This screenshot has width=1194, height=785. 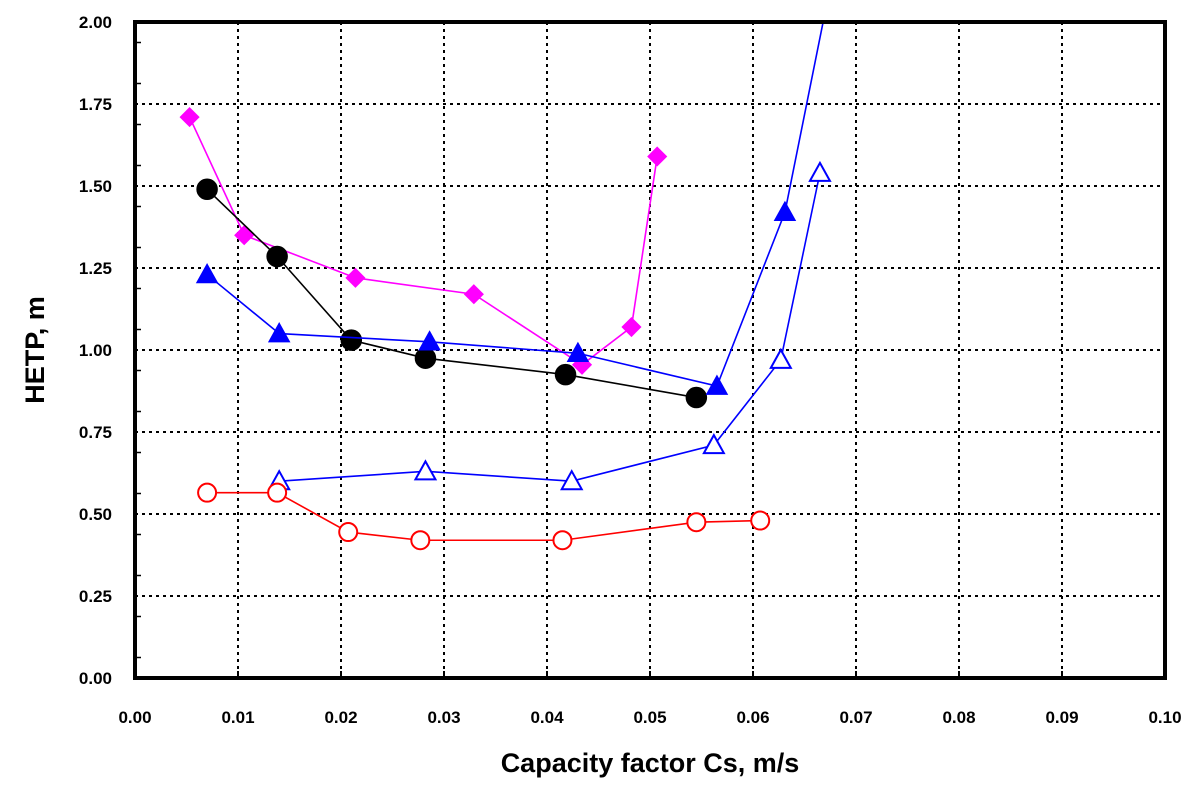 I want to click on x-tick-label: 0.05, so click(x=649, y=717).